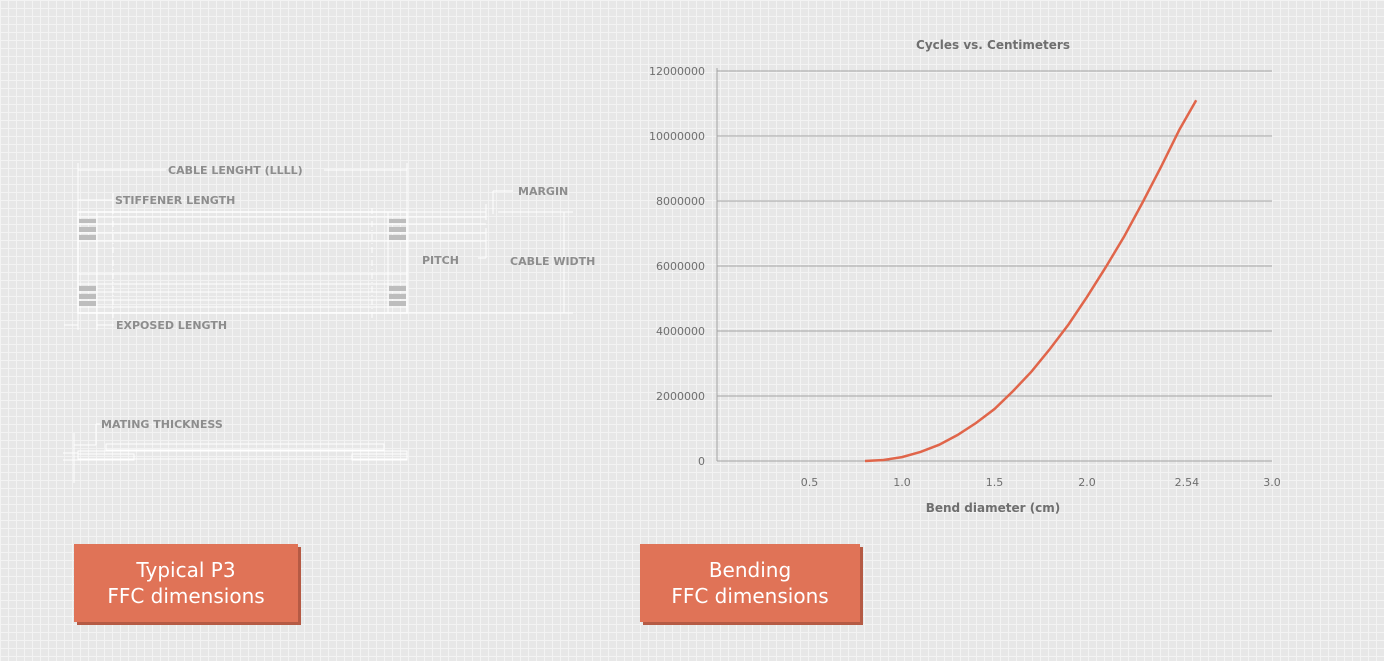 This screenshot has height=661, width=1384. Describe the element at coordinates (235, 170) in the screenshot. I see `cable-length-label: CABLE LENGHT (LLLL)` at that location.